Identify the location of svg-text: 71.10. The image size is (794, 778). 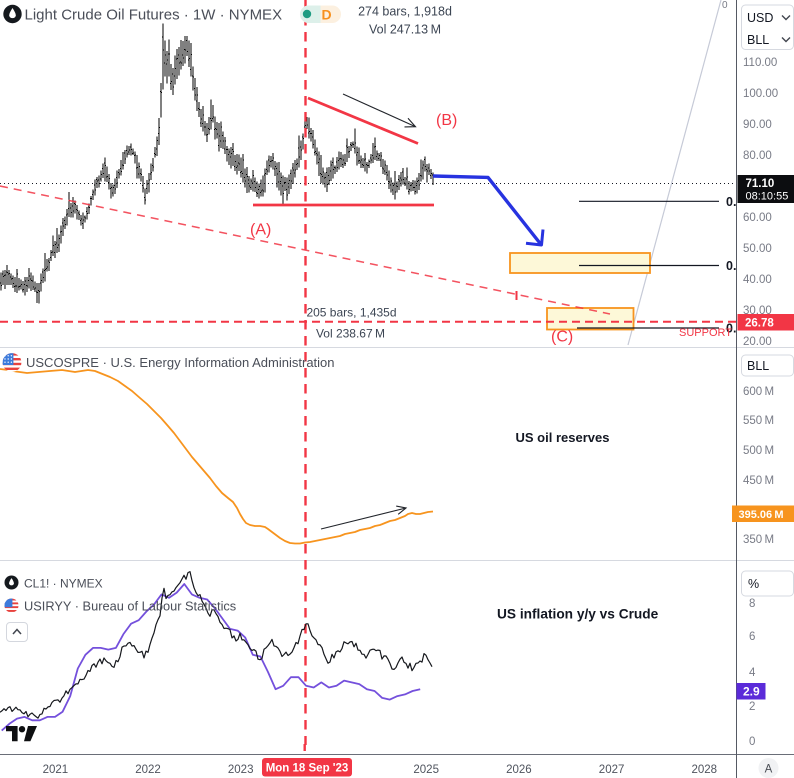
(760, 184).